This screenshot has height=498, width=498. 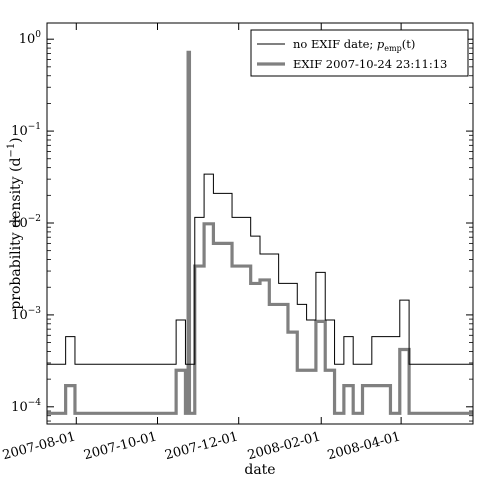 I want to click on legend-box, so click(x=359, y=53).